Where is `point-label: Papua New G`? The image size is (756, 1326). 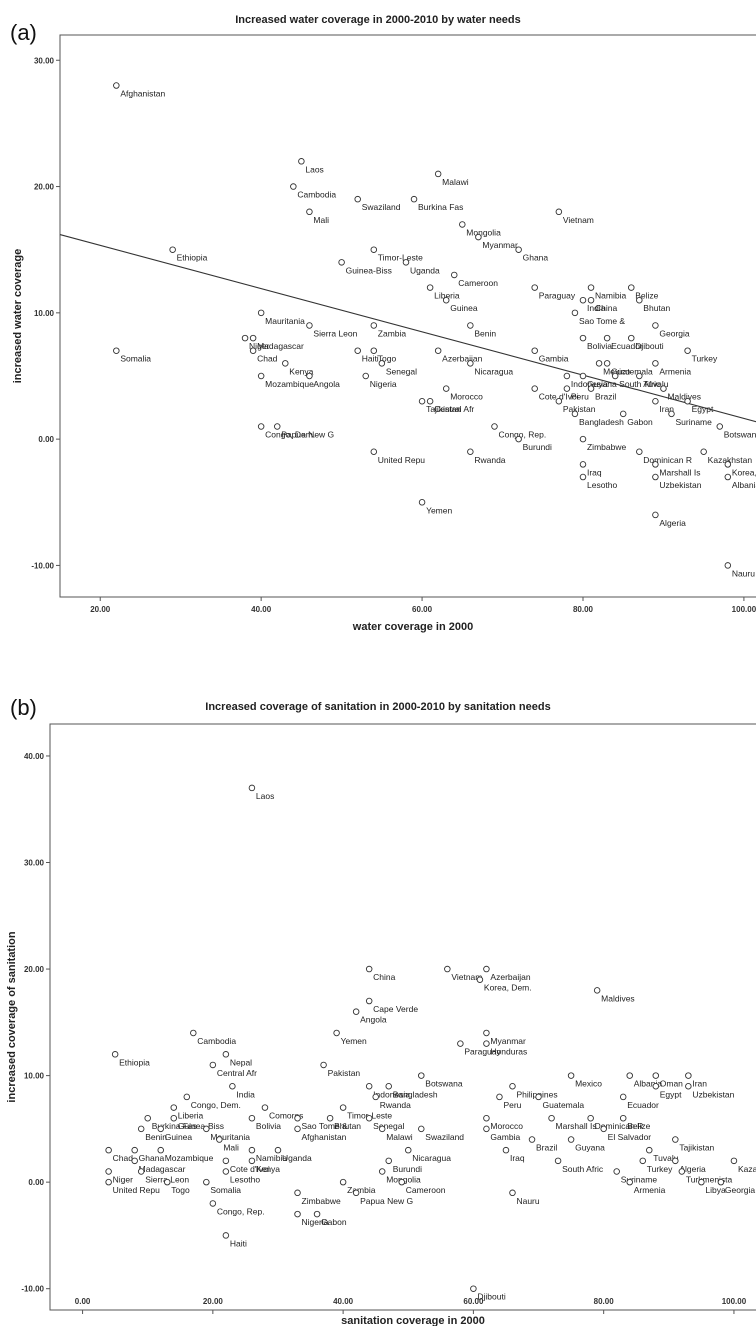 point-label: Papua New G is located at coordinates (307, 435).